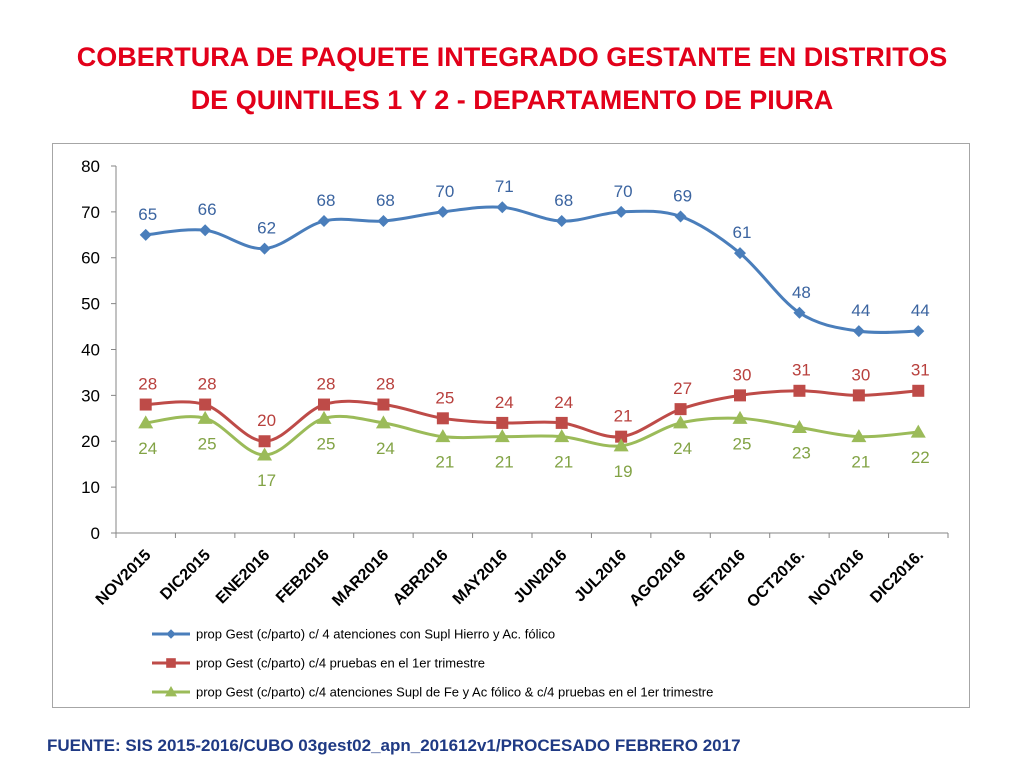 The image size is (1024, 768). Describe the element at coordinates (185, 575) in the screenshot. I see `x-tick-label: DIC2015` at that location.